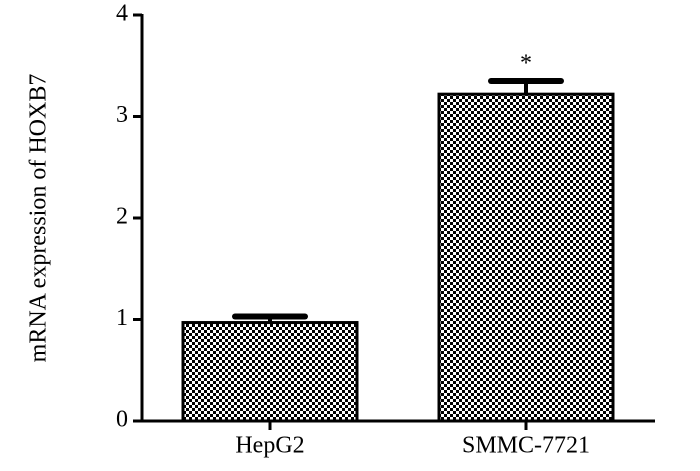 This screenshot has height=471, width=700. What do you see at coordinates (122, 14) in the screenshot?
I see `y-tick-label: 4` at bounding box center [122, 14].